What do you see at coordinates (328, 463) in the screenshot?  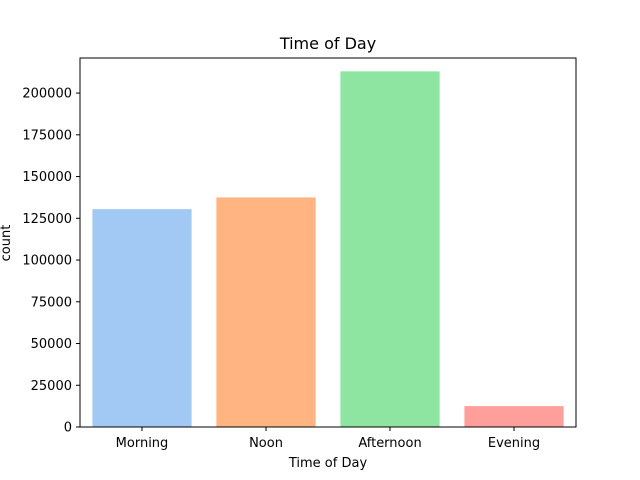 I see `x-axis-label: Time of Day` at bounding box center [328, 463].